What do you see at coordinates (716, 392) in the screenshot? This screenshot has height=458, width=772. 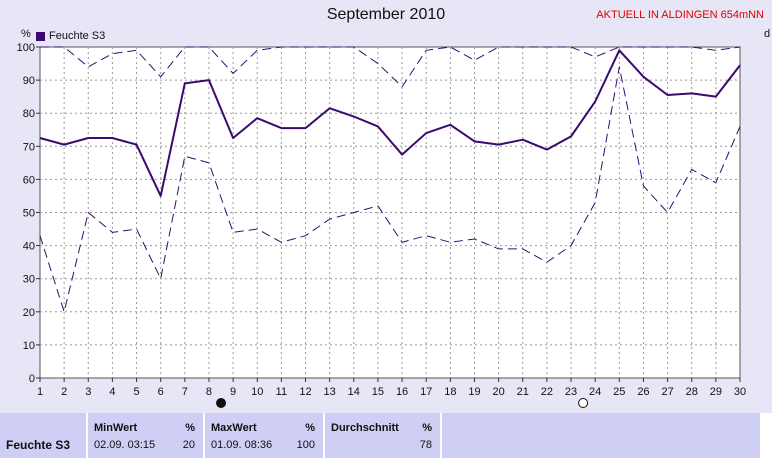 I see `x-tick-label: 29` at bounding box center [716, 392].